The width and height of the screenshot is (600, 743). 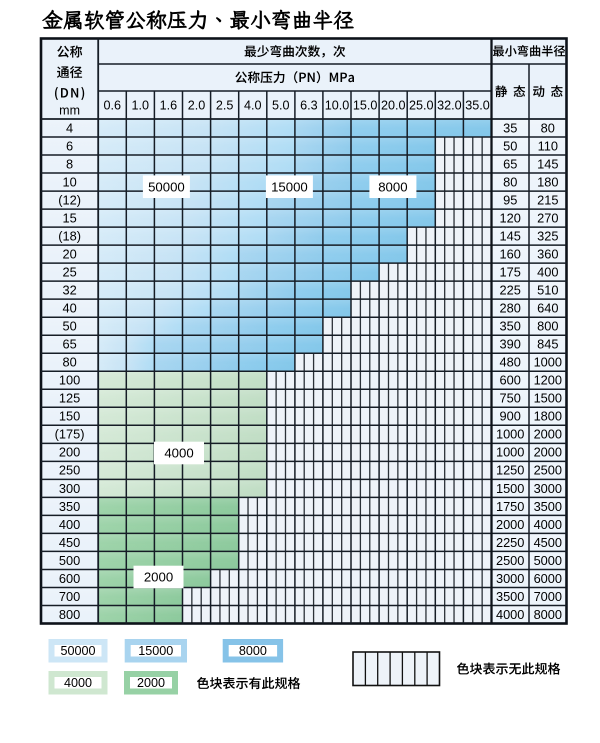 What do you see at coordinates (547, 218) in the screenshot?
I see `svg-text: 270` at bounding box center [547, 218].